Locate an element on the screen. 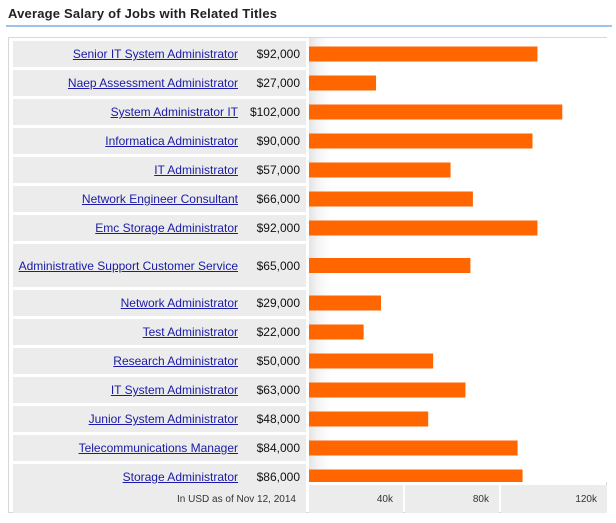 This screenshot has width=616, height=523. salary-value: $90,000 is located at coordinates (275, 141).